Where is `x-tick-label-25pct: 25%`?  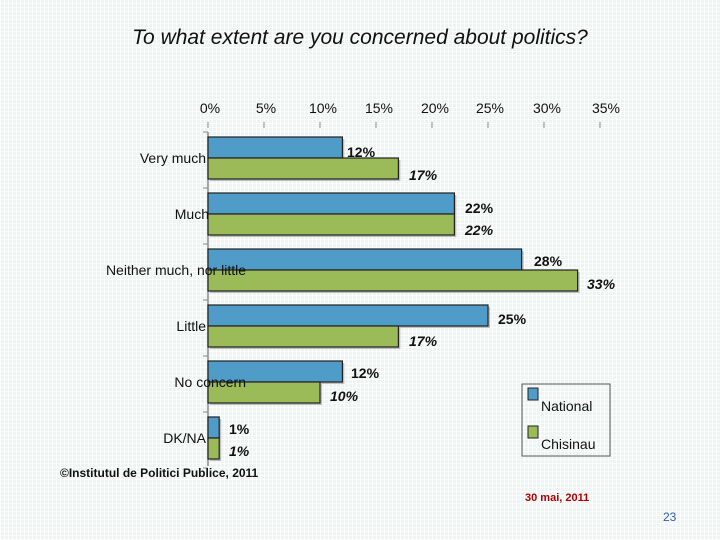
x-tick-label-25pct: 25% is located at coordinates (490, 108).